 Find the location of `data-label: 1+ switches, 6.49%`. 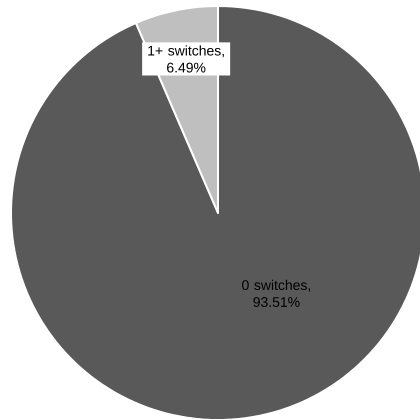

data-label: 1+ switches, 6.49% is located at coordinates (186, 59).